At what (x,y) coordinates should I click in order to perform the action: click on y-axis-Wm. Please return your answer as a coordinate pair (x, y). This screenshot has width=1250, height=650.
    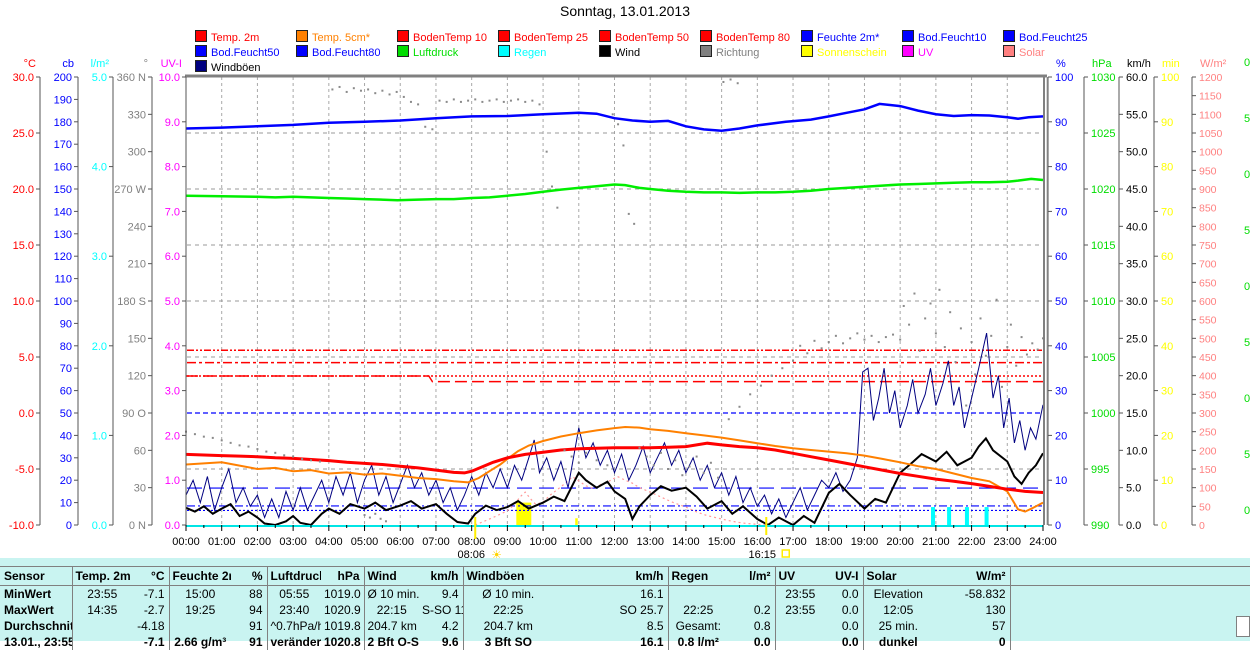
    Looking at the image, I should click on (1193, 301).